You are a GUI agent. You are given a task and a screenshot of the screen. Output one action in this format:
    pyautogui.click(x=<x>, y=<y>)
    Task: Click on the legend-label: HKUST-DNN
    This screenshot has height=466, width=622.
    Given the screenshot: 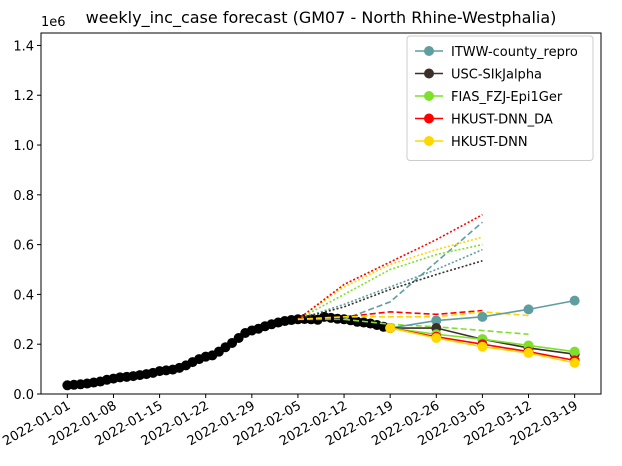 What is the action you would take?
    pyautogui.click(x=489, y=142)
    